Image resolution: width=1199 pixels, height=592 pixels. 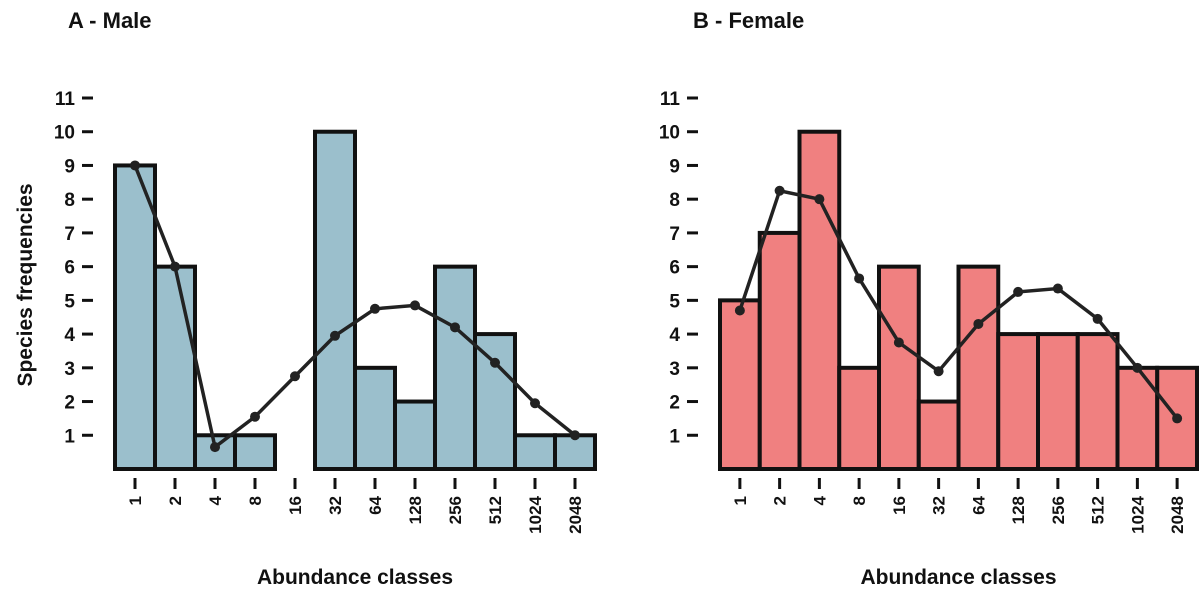 I want to click on chart-title: A - Male, so click(x=110, y=20).